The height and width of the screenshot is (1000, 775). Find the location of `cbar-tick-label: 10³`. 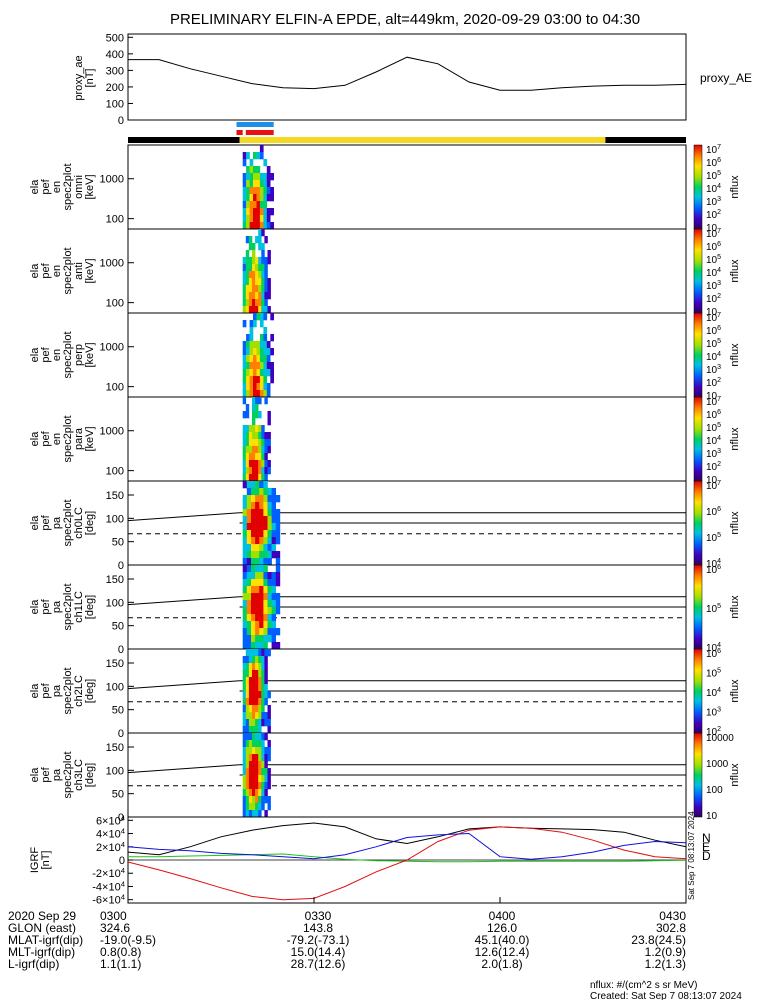

cbar-tick-label: 10³ is located at coordinates (713, 202).